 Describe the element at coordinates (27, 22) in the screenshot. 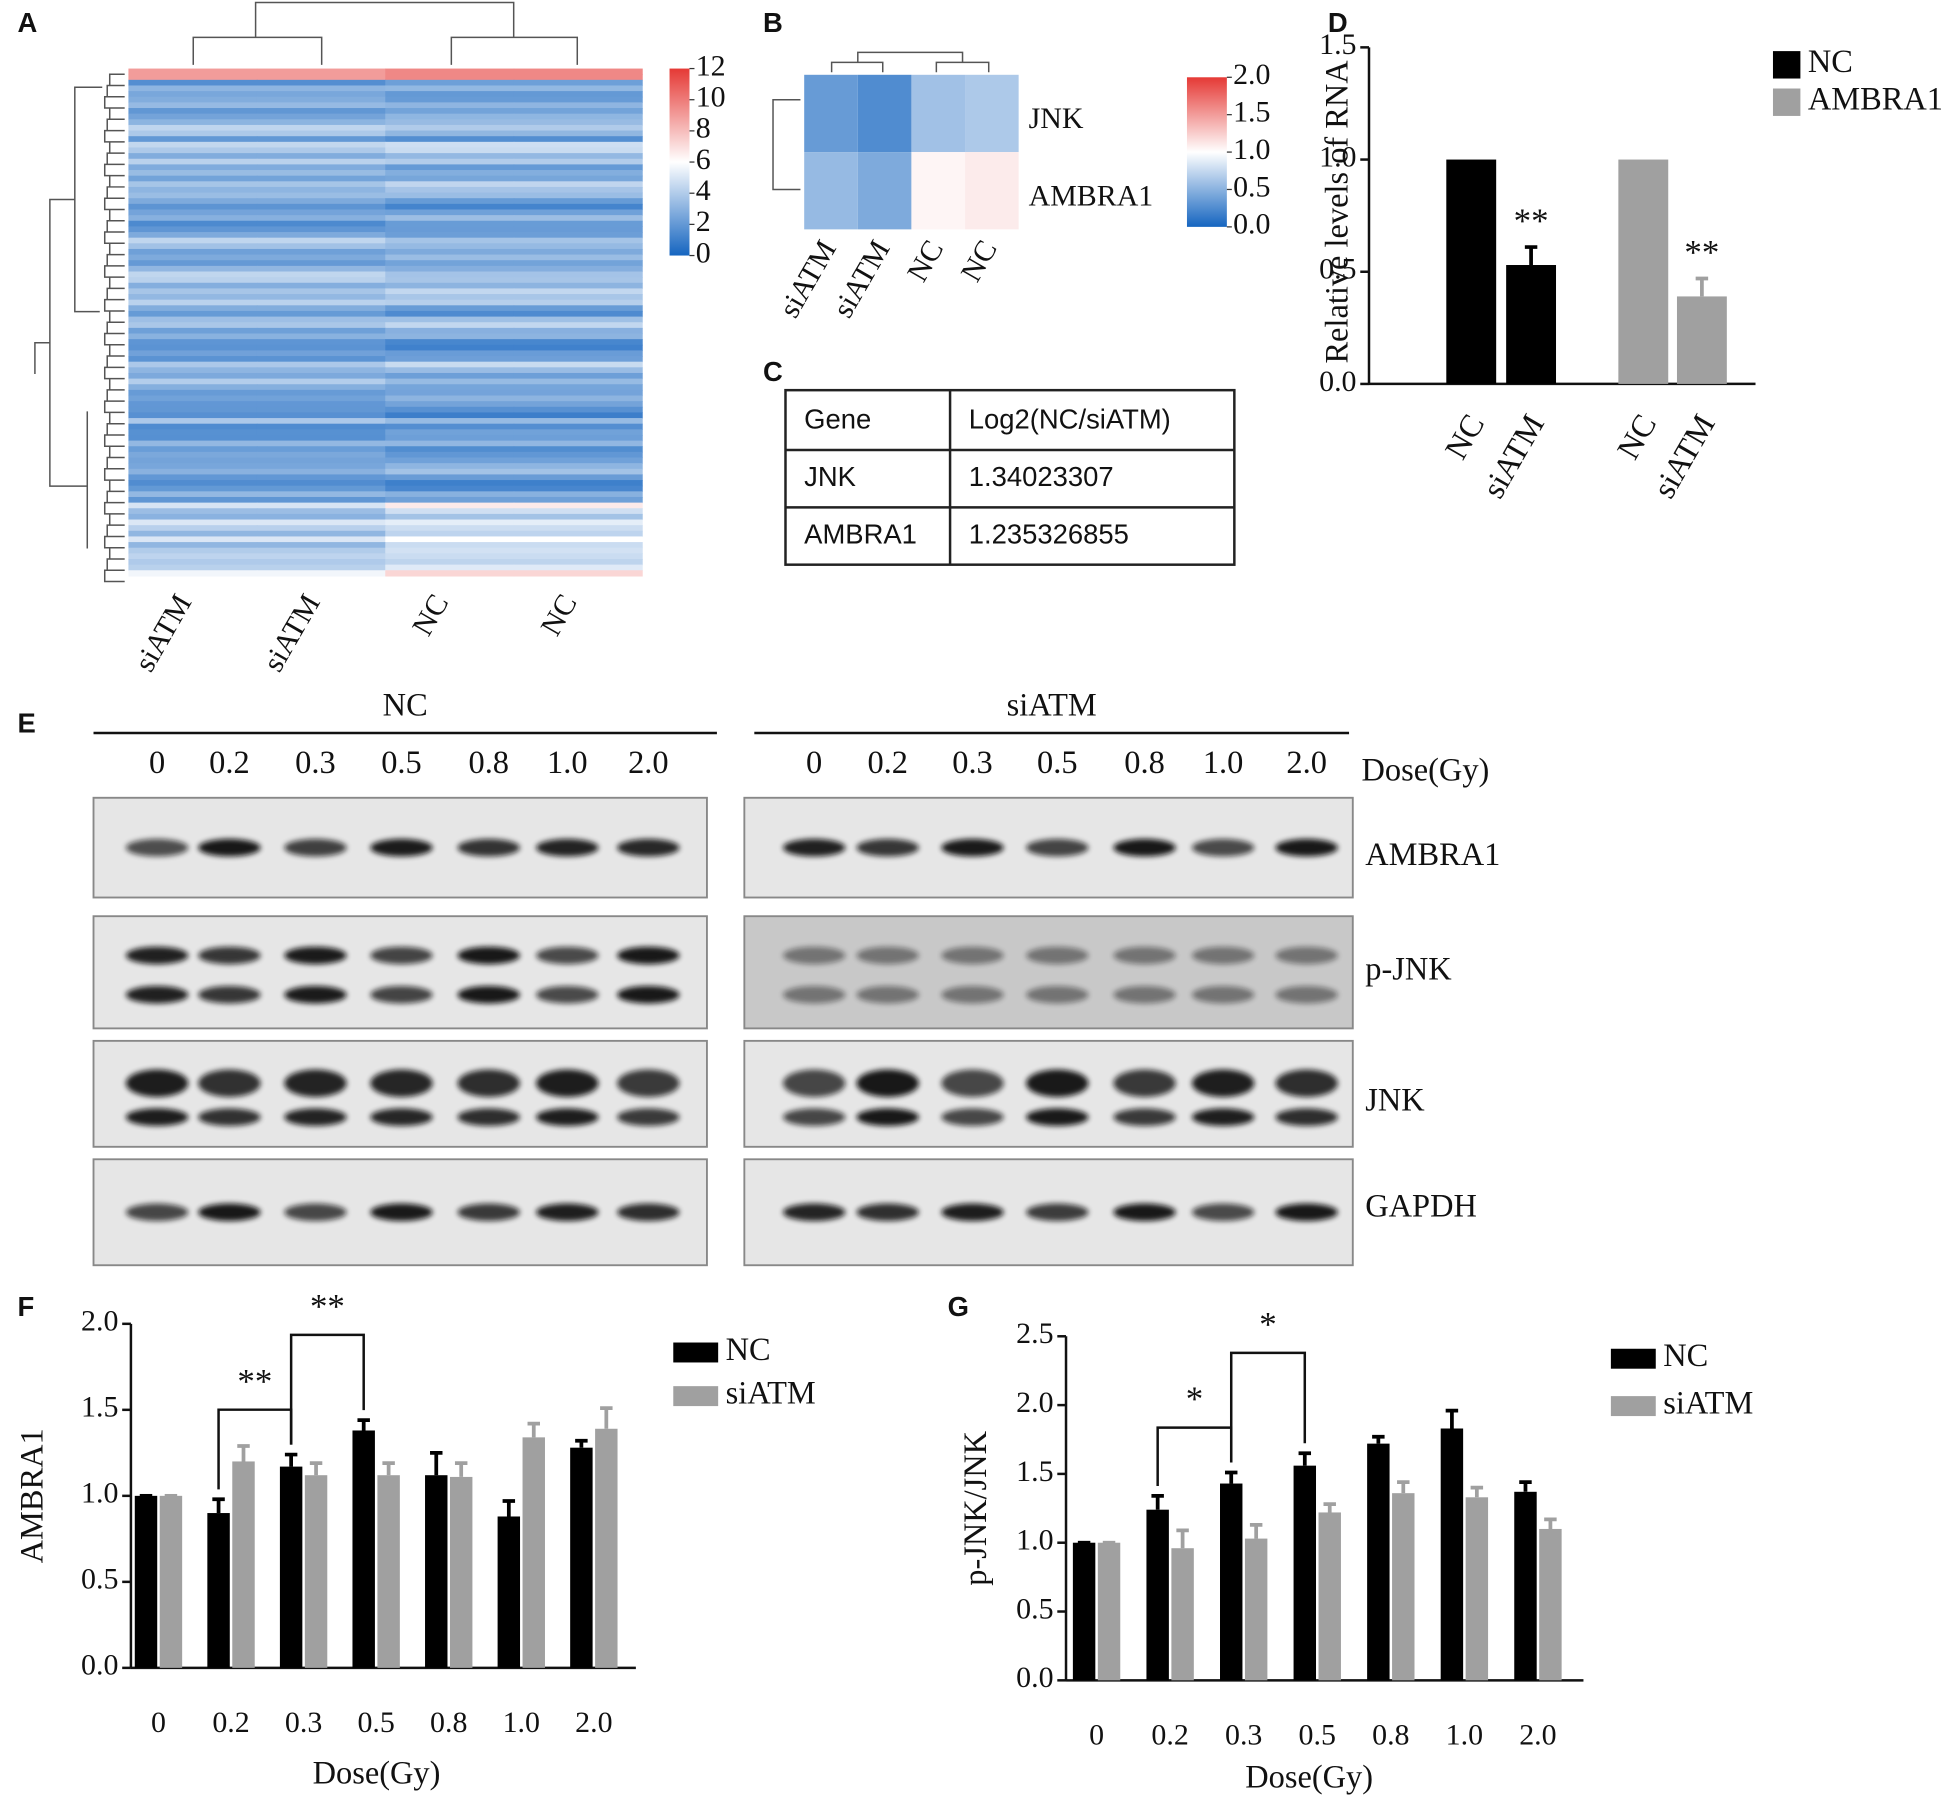

I see `panel-label: A` at that location.